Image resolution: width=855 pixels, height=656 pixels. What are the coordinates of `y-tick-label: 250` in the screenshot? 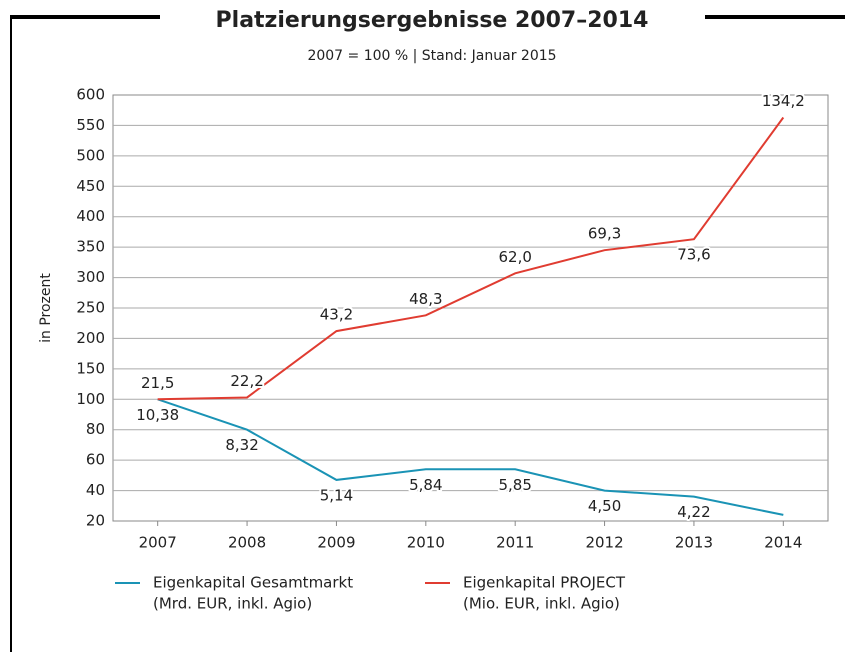 It's located at (90, 308).